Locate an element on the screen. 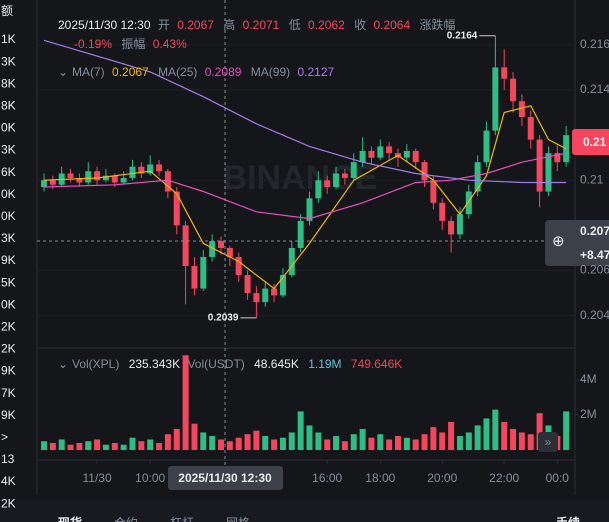 The height and width of the screenshot is (522, 609). plus-icon: ⊕ is located at coordinates (558, 241).